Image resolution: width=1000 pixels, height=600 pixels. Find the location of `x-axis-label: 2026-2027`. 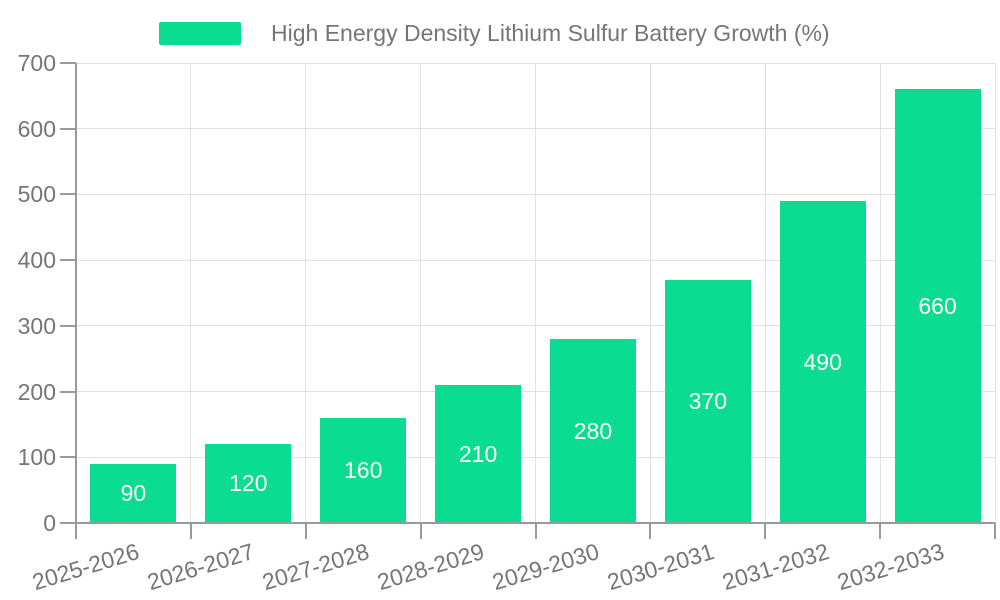

x-axis-label: 2026-2027 is located at coordinates (201, 567).